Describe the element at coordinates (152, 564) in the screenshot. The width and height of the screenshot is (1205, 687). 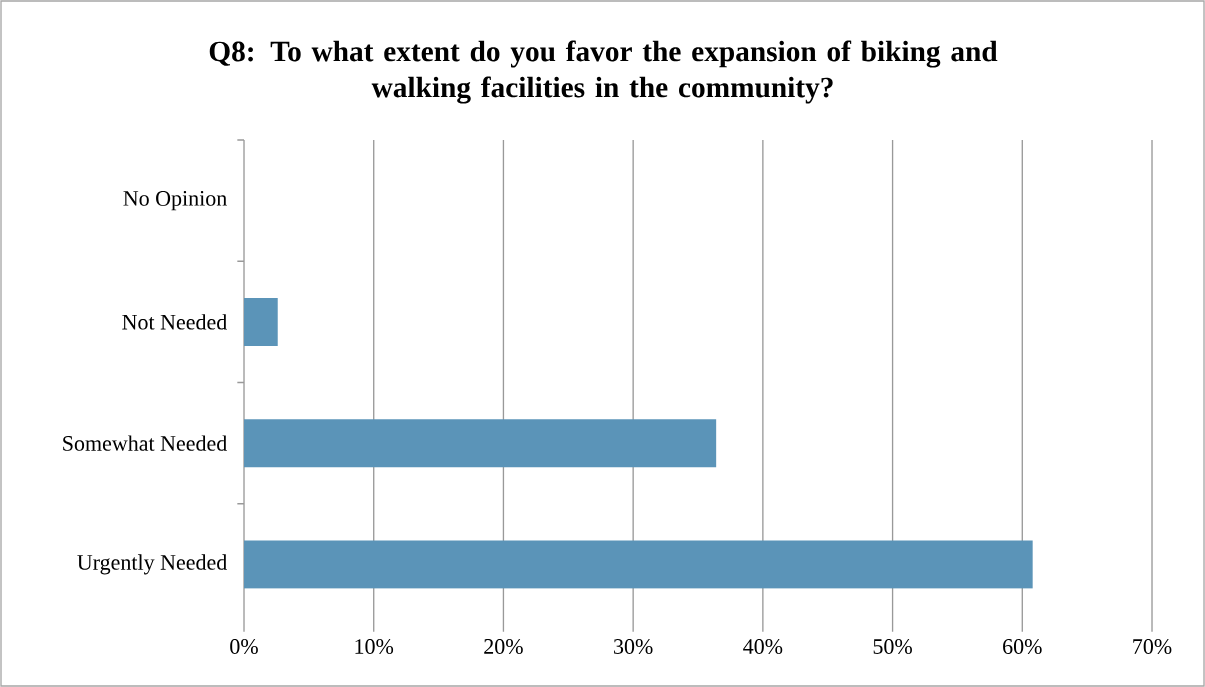
I see `y-tick-label: Urgently Needed` at that location.